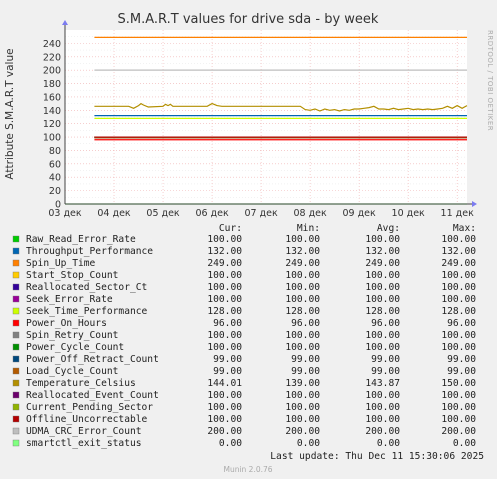 This screenshot has width=497, height=479. I want to click on legend-series-name: Current_Pending_Sector, so click(89, 407).